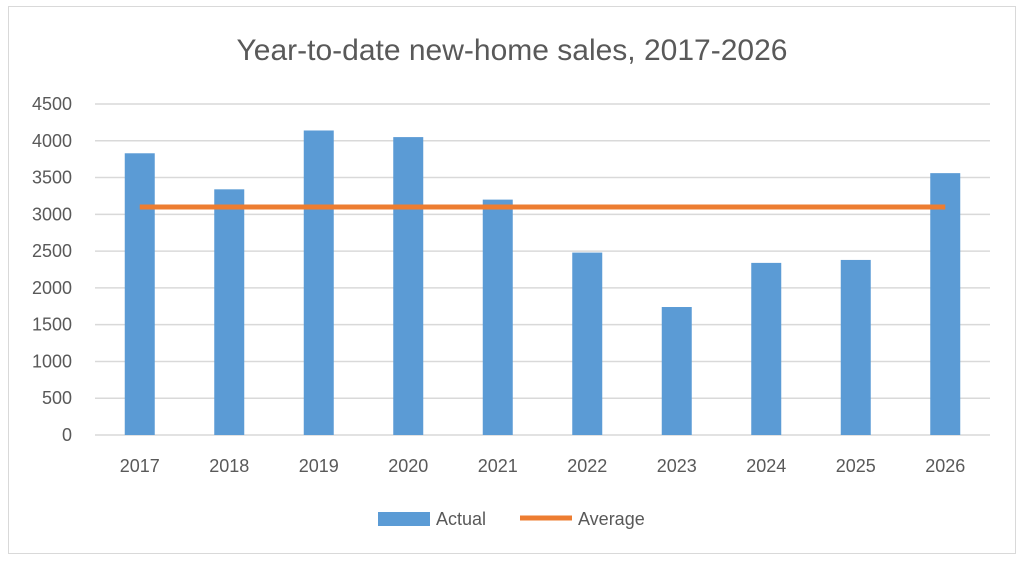  What do you see at coordinates (498, 466) in the screenshot?
I see `x-tick-label: 2021` at bounding box center [498, 466].